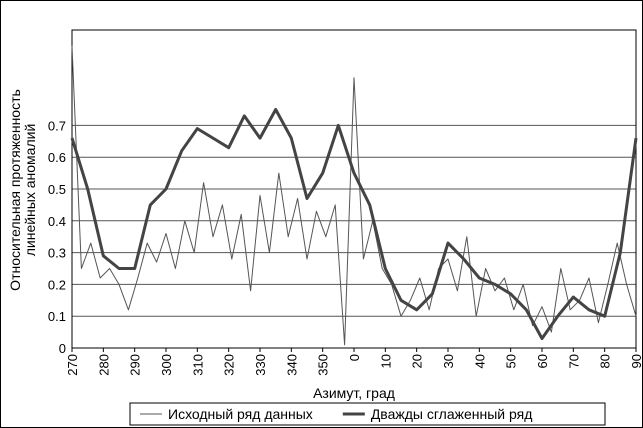  What do you see at coordinates (354, 393) in the screenshot?
I see `x-axis-label: Азимут, град` at bounding box center [354, 393].